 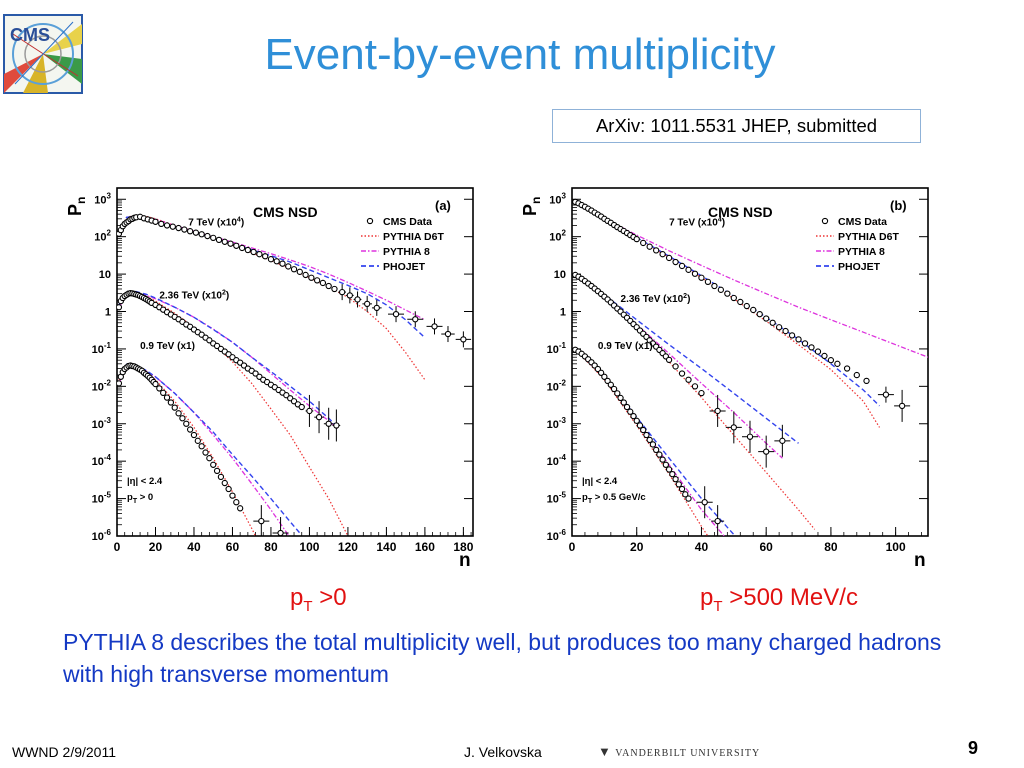 I want to click on cut-pt-rest: > 0, so click(x=145, y=497).